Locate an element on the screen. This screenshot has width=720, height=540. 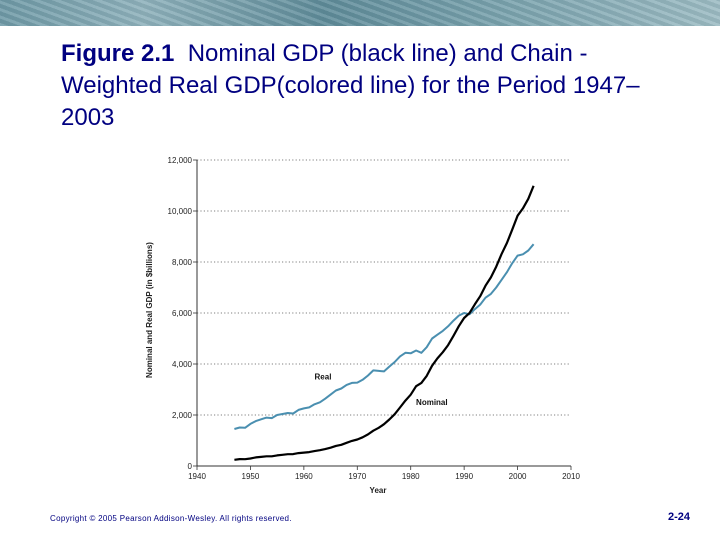
x-tick-label: 1940 is located at coordinates (197, 476).